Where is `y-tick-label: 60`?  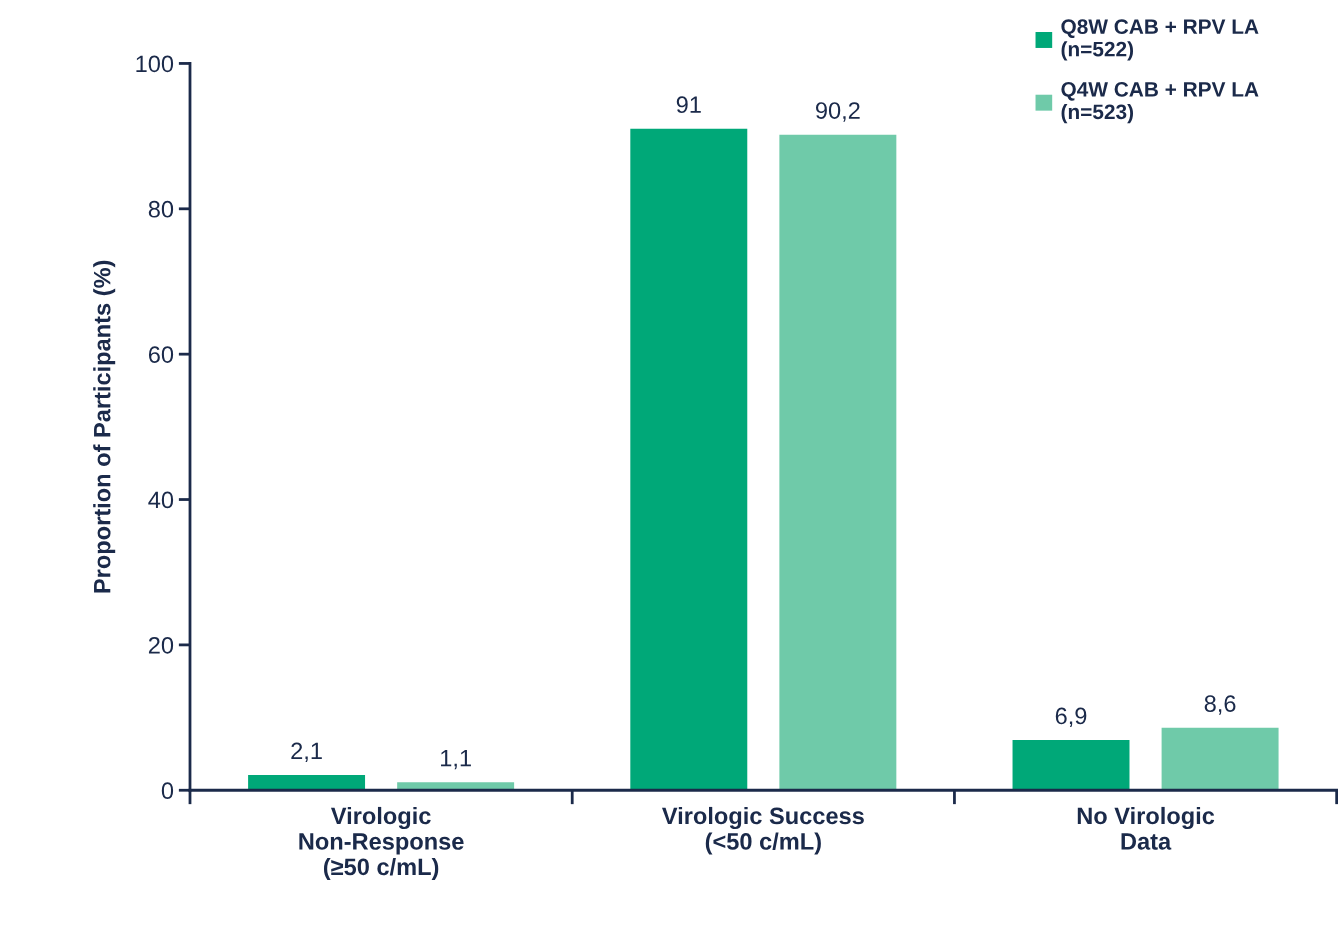
y-tick-label: 60 is located at coordinates (161, 354).